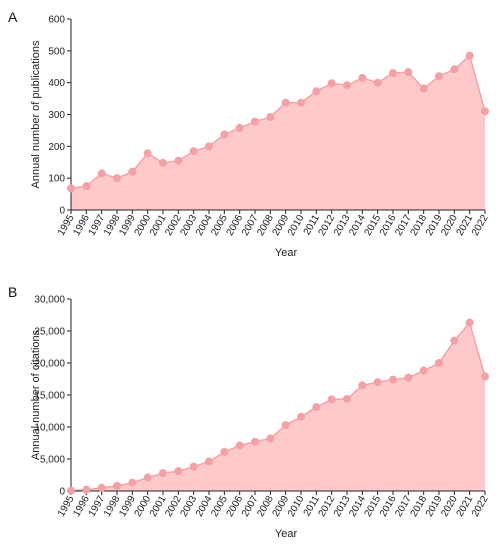 The width and height of the screenshot is (499, 550). What do you see at coordinates (296, 506) in the screenshot?
I see `chart1-x-tick-label: 2010` at bounding box center [296, 506].